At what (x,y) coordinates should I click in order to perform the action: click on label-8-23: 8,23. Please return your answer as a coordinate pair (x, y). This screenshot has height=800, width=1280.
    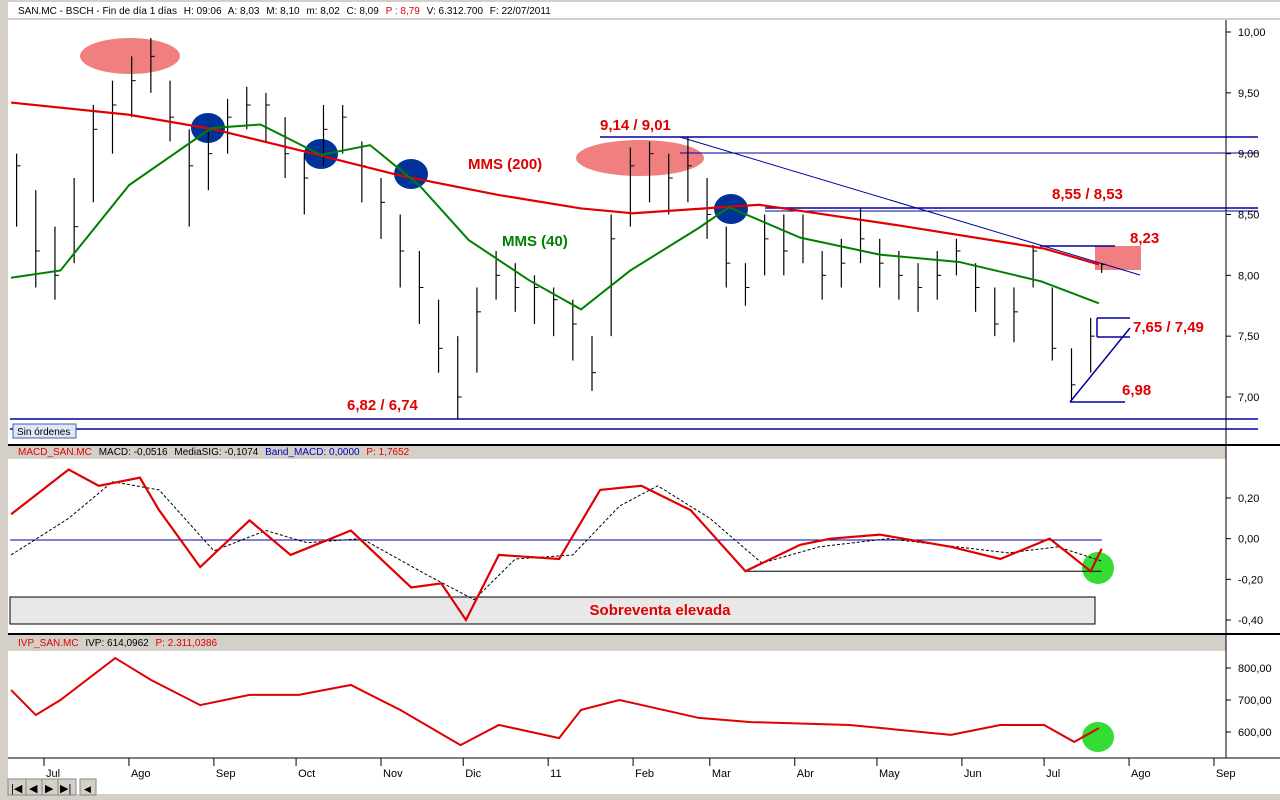
    Looking at the image, I should click on (1144, 238).